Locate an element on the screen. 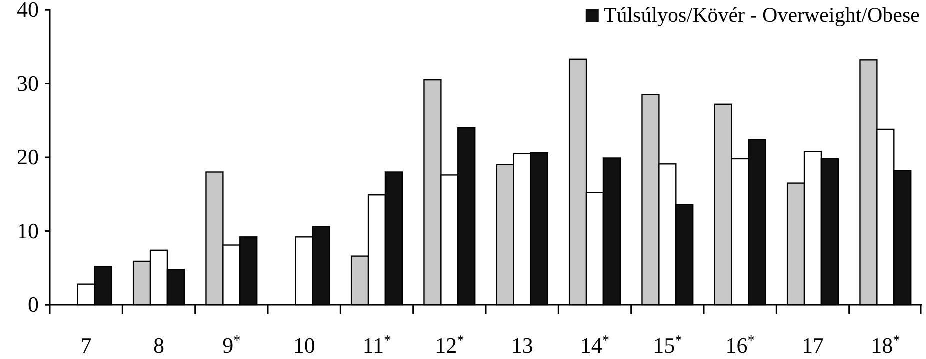 Image resolution: width=926 pixels, height=359 pixels. y-tick-label: 30 is located at coordinates (28, 83).